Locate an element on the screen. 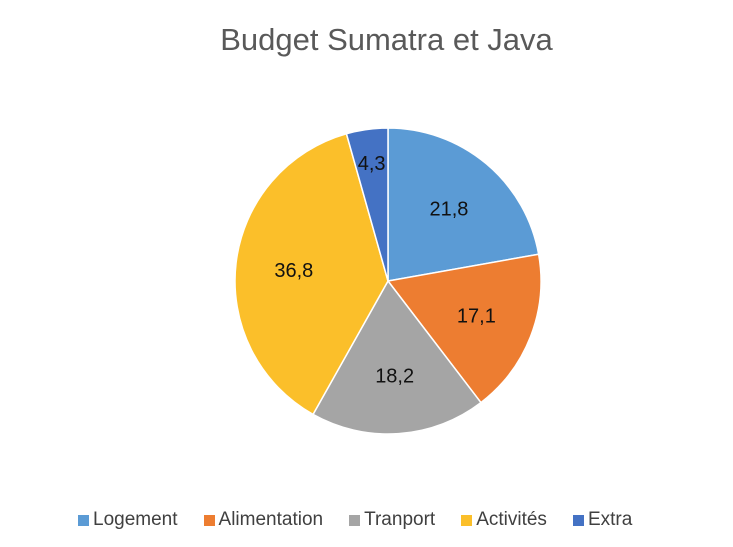 Image resolution: width=733 pixels, height=547 pixels. chart-title: Budget Sumatra et Java is located at coordinates (386, 39).